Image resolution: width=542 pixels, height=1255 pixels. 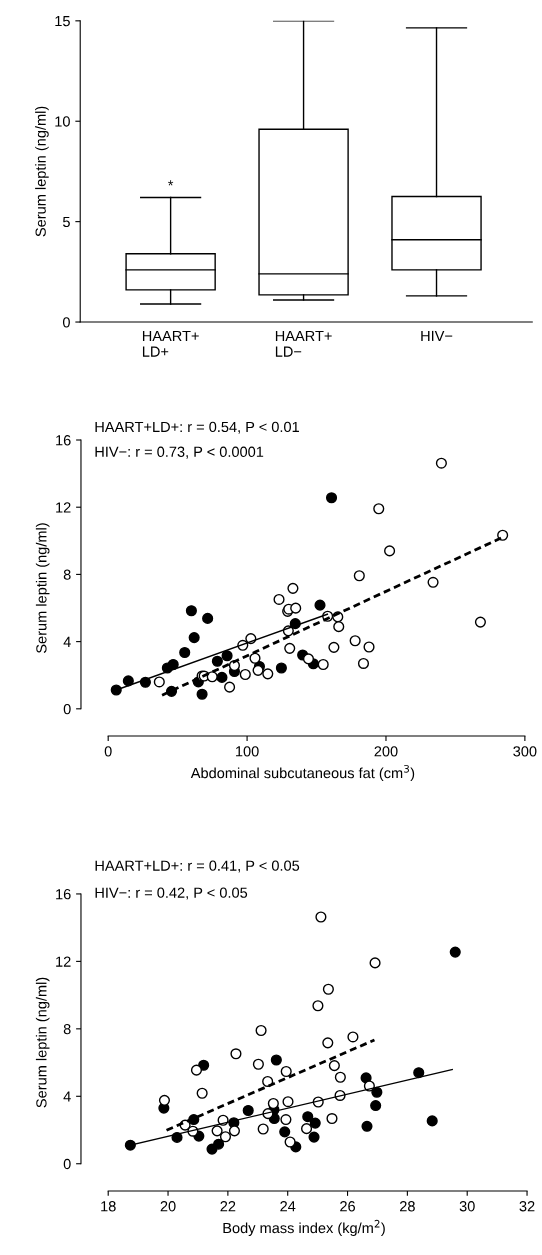 I want to click on annotation: HIV−: r = 0.42, P < 0.05, so click(x=171, y=893).